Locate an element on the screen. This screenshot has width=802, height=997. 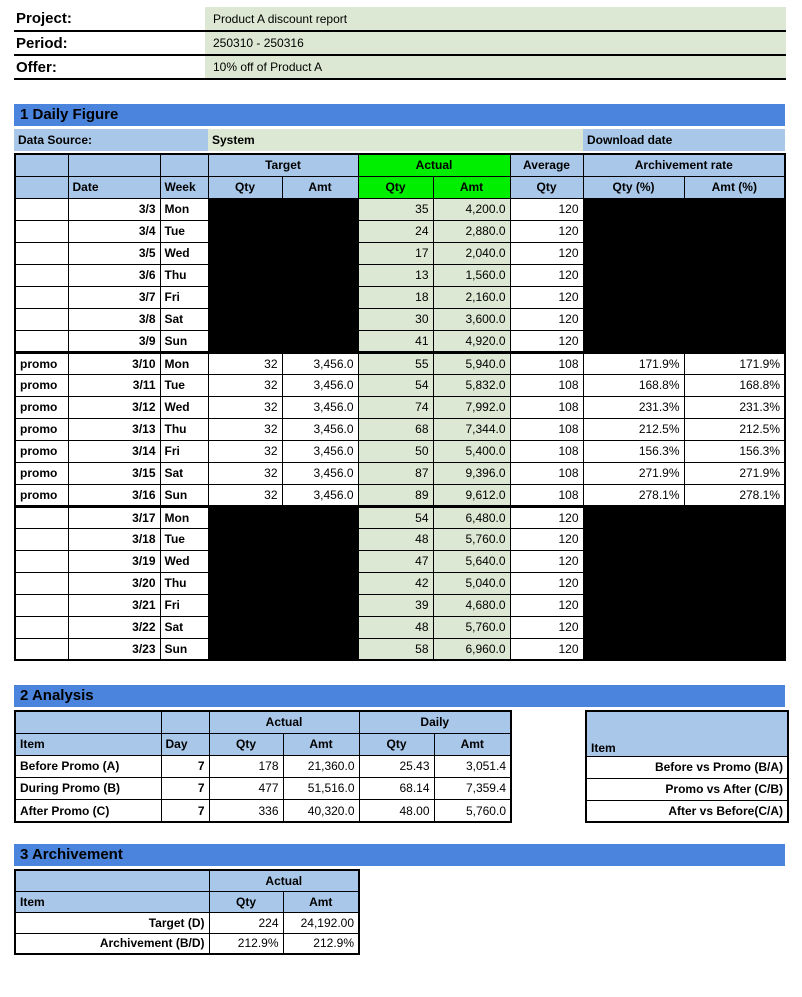
cell-date: 3/13 is located at coordinates (114, 429).